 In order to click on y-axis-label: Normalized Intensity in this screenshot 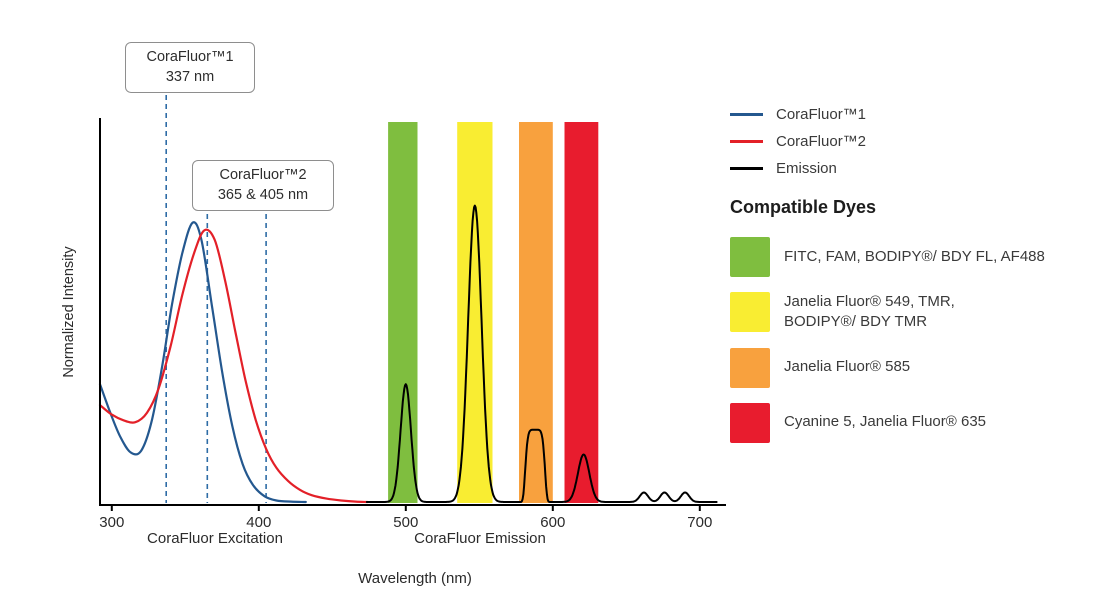, I will do `click(69, 311)`.